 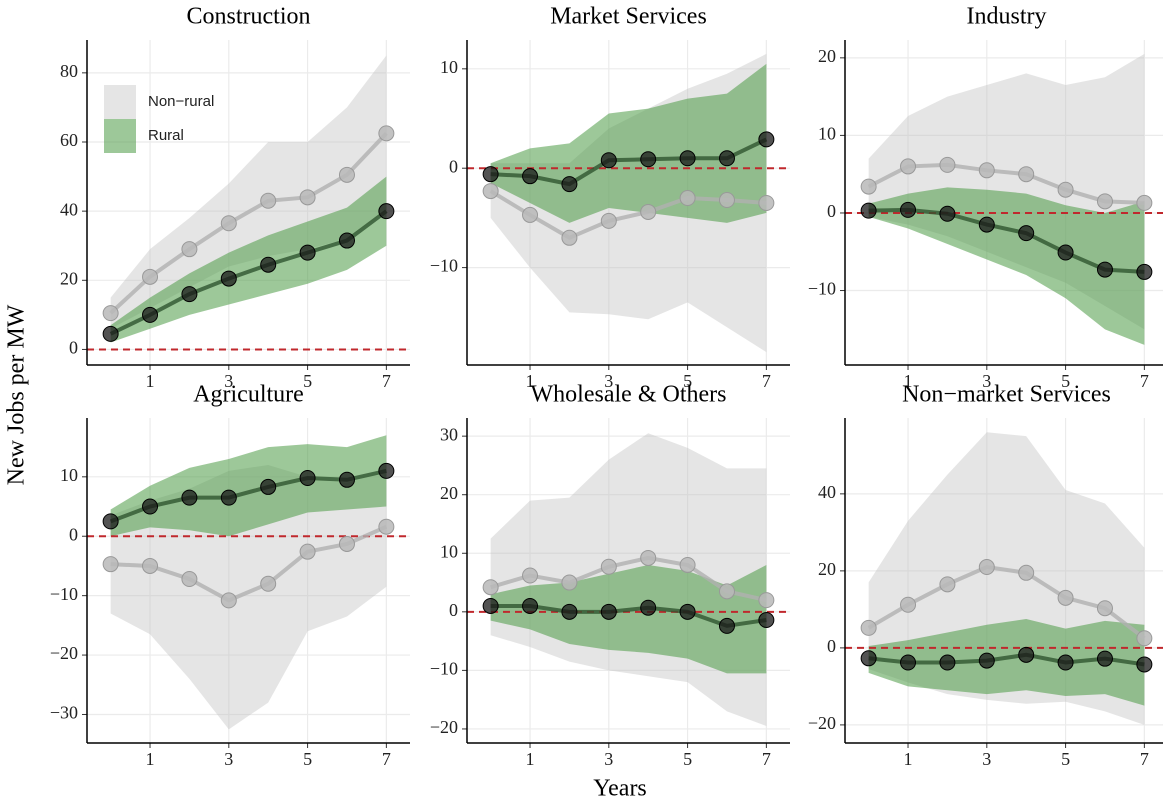 What do you see at coordinates (449, 434) in the screenshot?
I see `y-tick-label: 30` at bounding box center [449, 434].